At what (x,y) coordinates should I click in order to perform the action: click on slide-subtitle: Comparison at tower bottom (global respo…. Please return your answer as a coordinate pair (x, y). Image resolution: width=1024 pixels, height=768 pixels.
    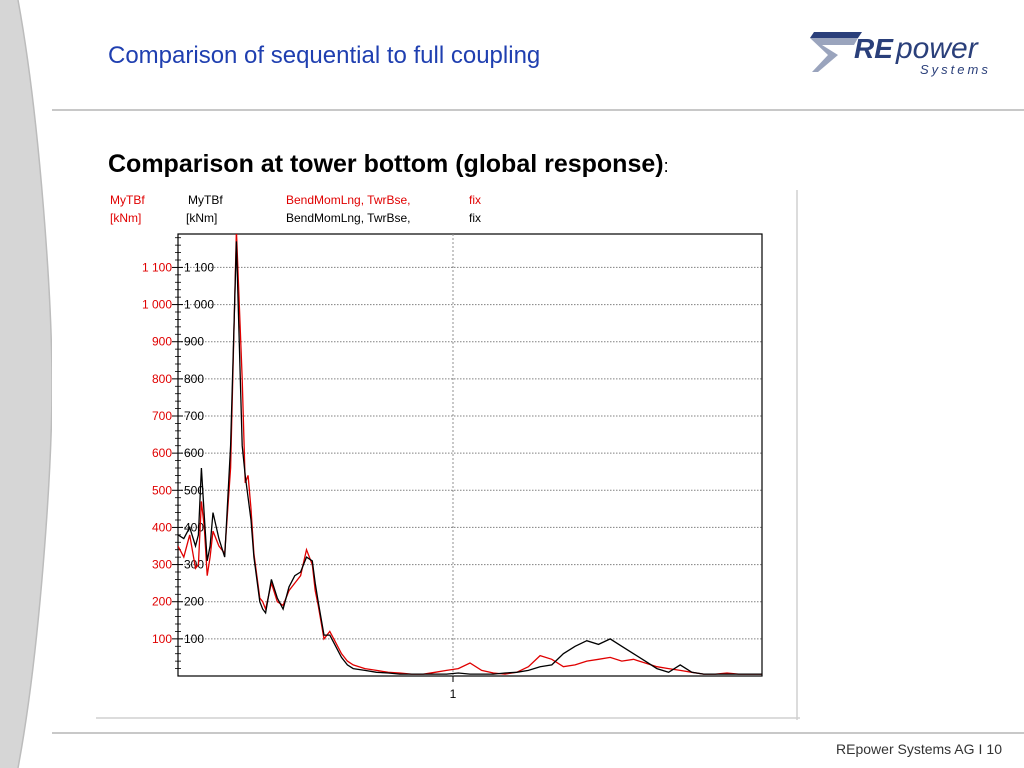
    Looking at the image, I should click on (388, 164).